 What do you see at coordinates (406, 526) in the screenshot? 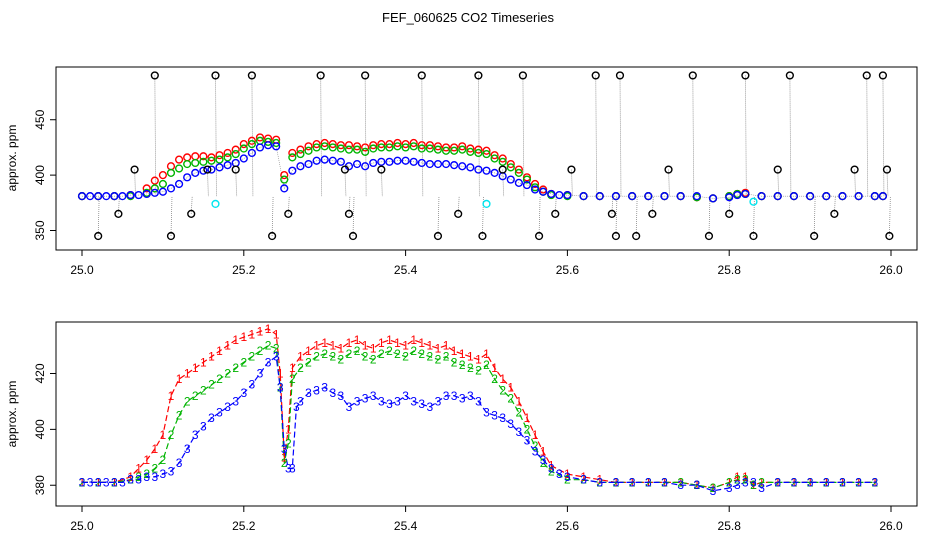
I see `x-tick-label: 25.4` at bounding box center [406, 526].